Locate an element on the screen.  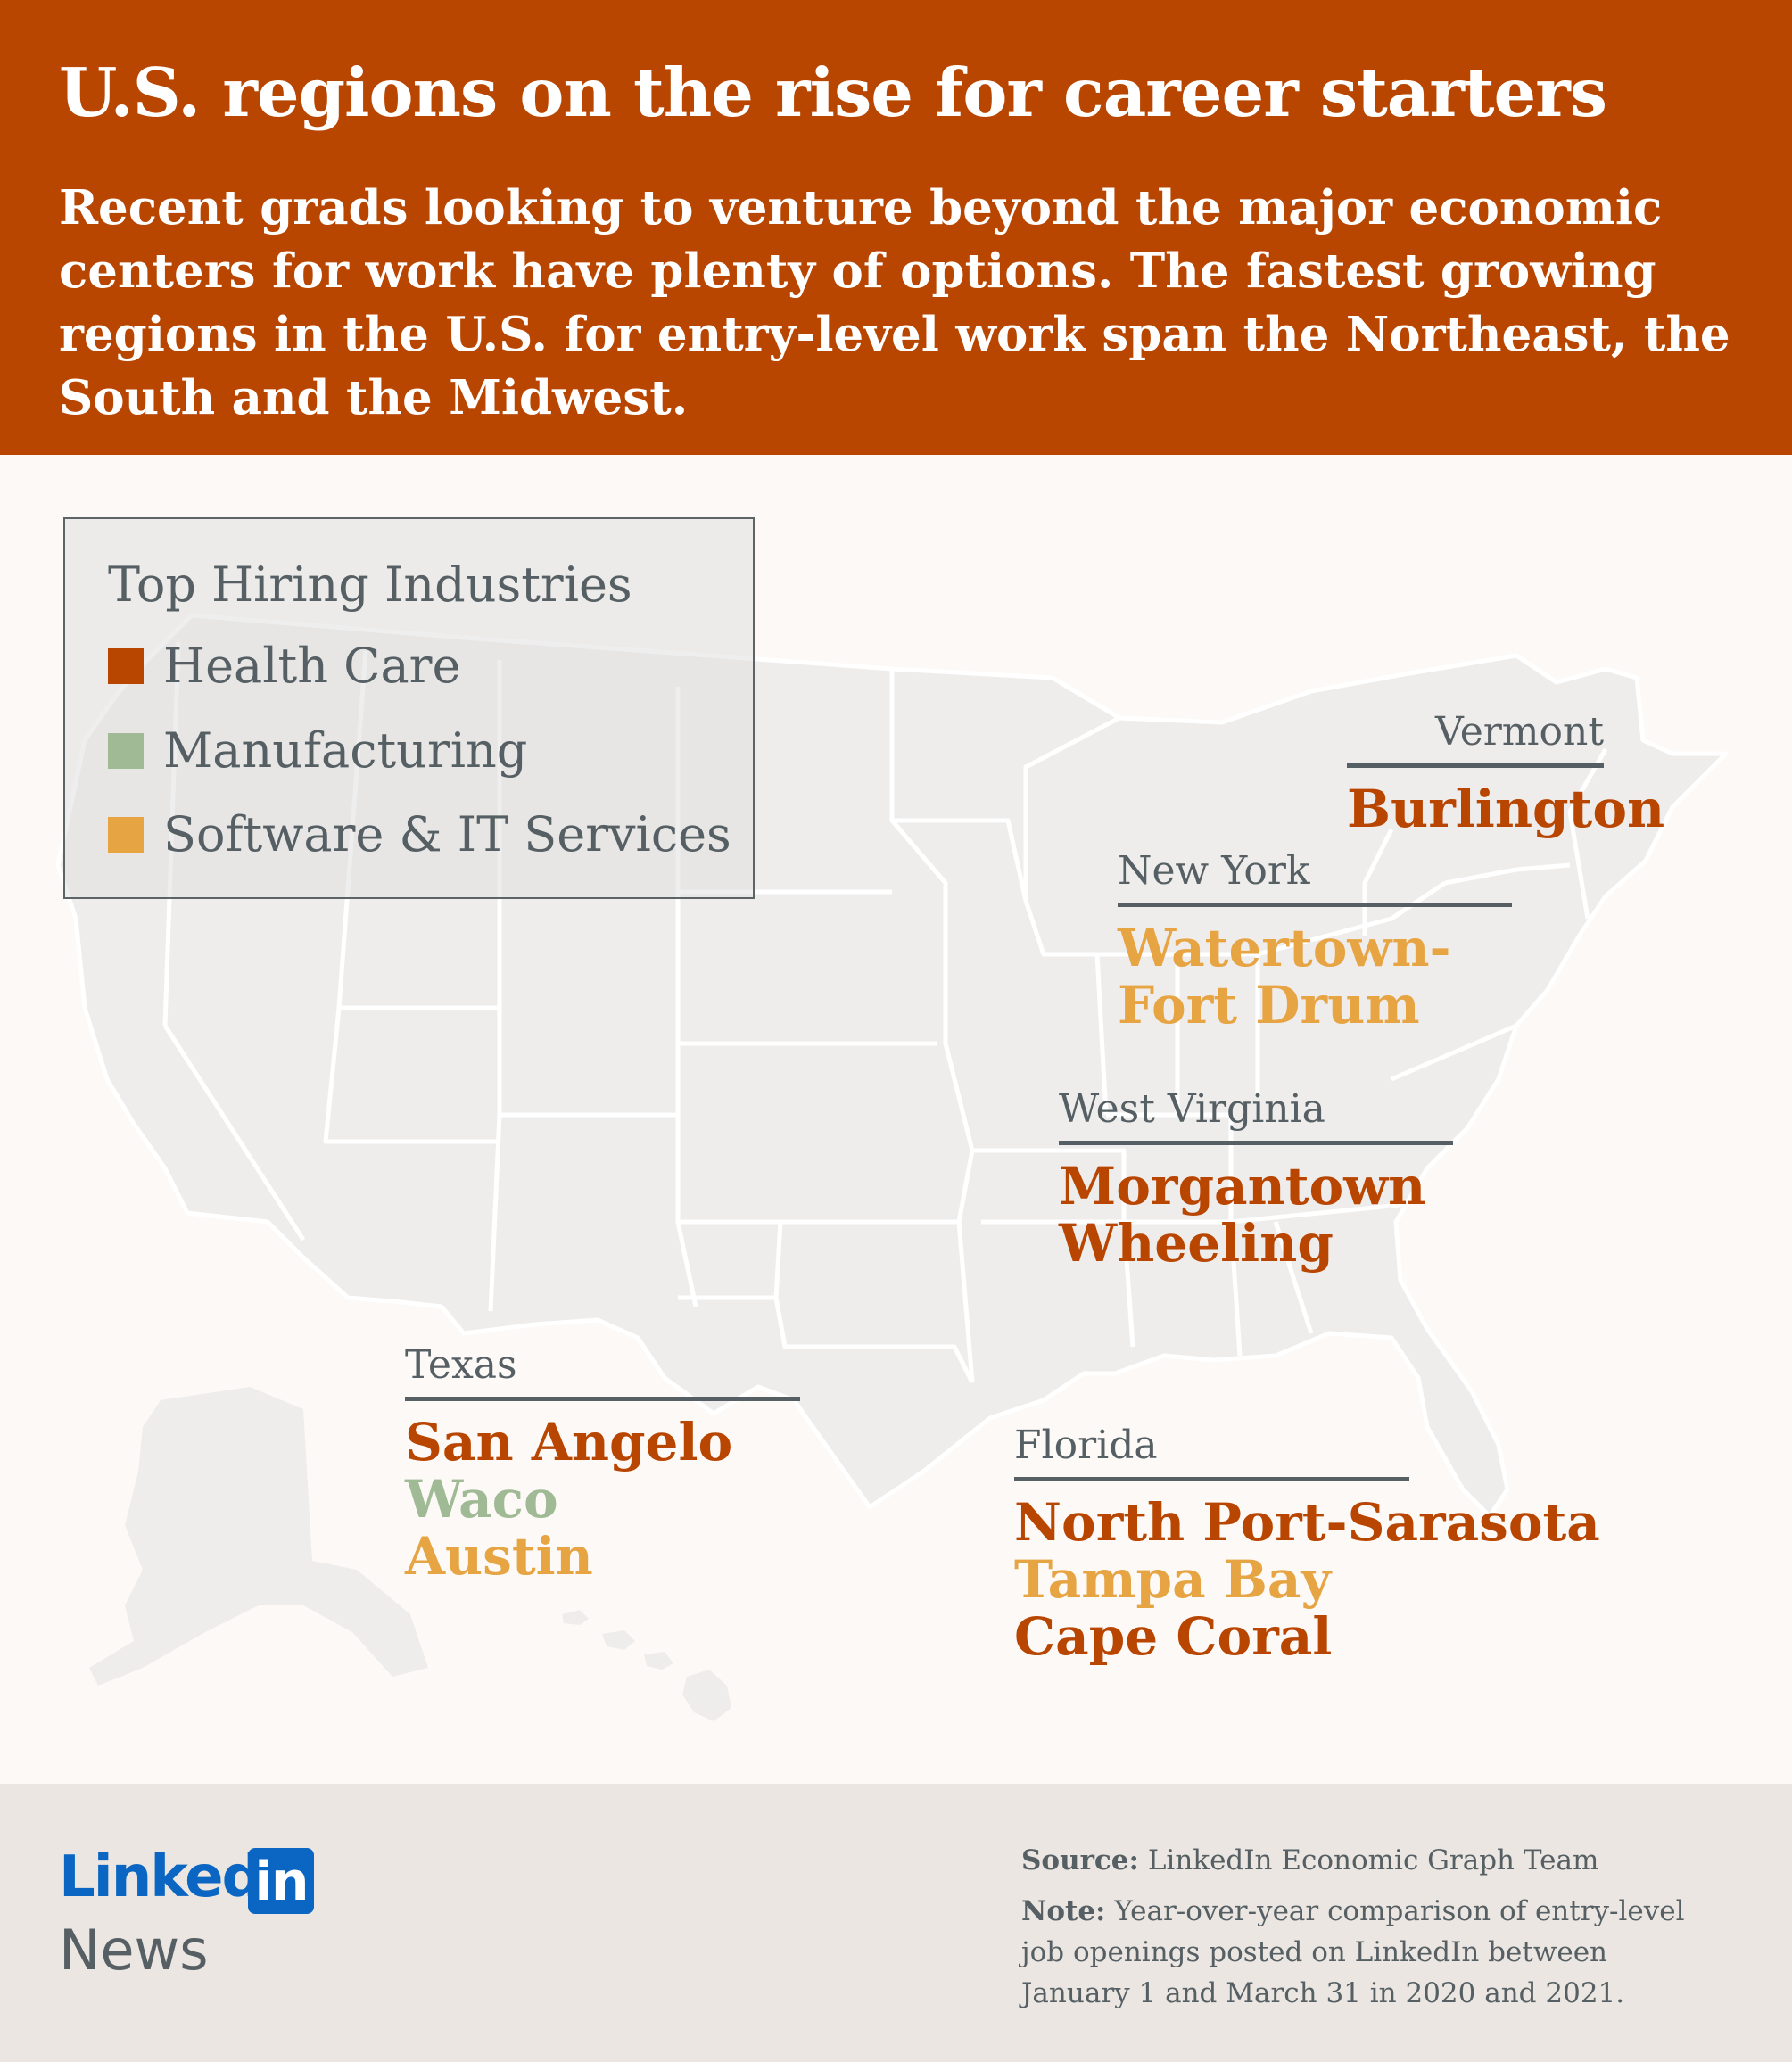
state-label: New York is located at coordinates (1214, 871).